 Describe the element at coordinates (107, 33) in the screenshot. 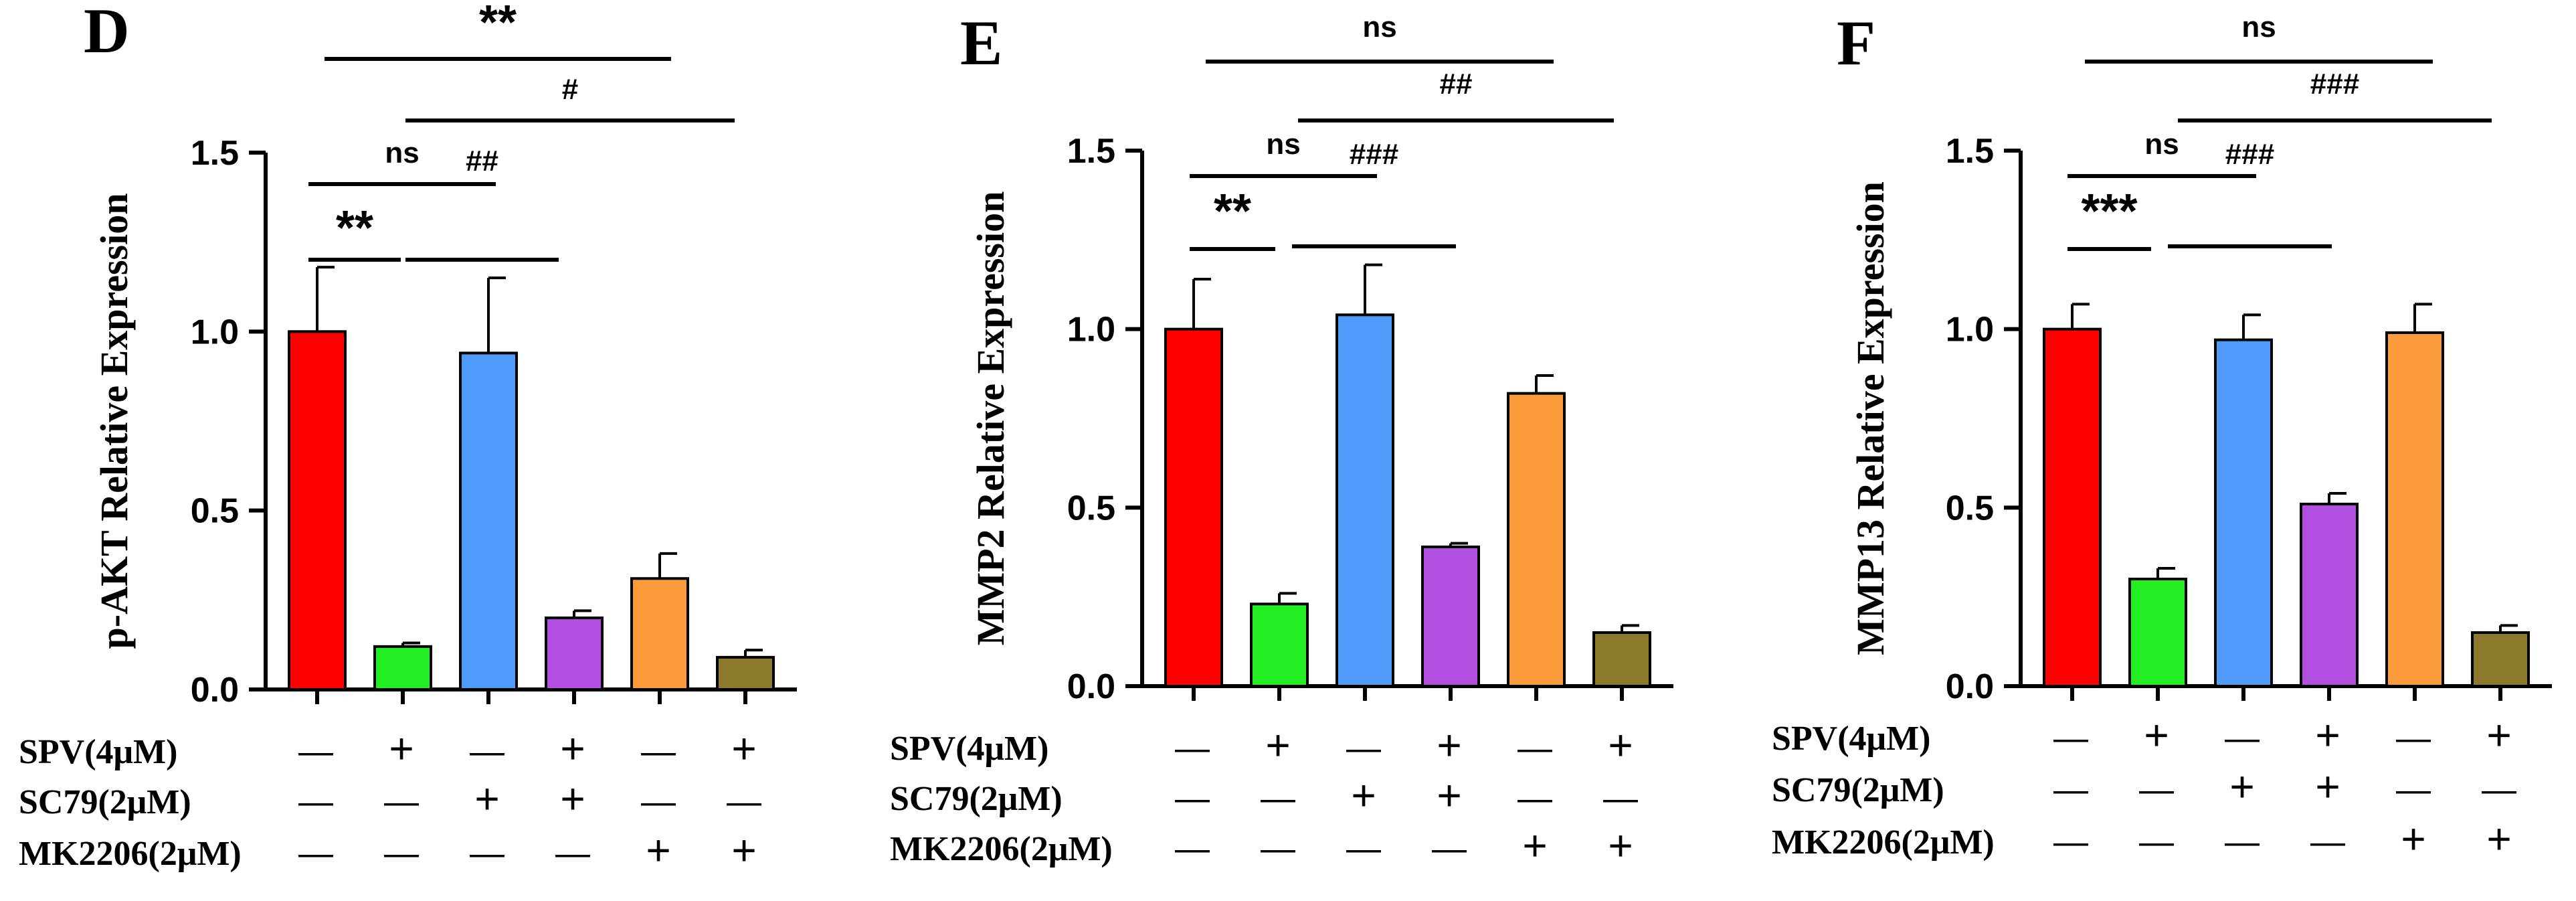

I see `panel-label: D` at that location.